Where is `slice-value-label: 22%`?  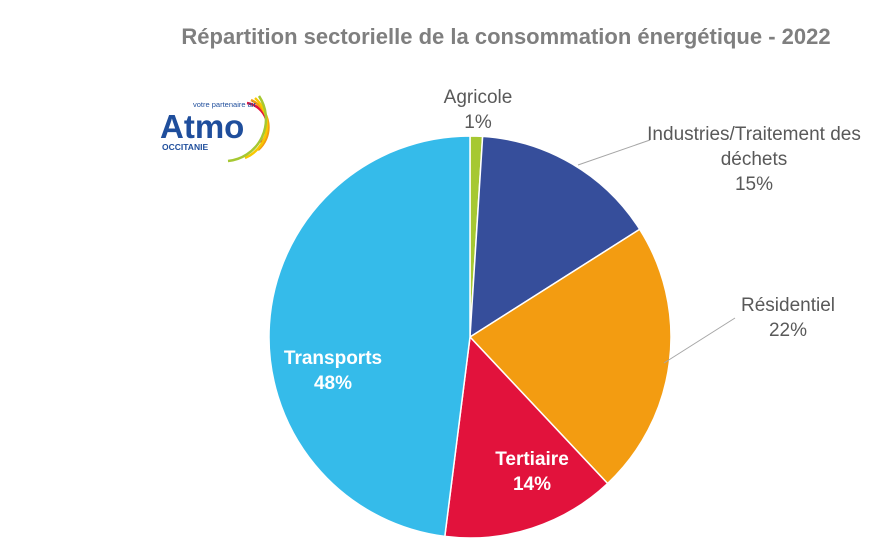
slice-value-label: 22% is located at coordinates (788, 330).